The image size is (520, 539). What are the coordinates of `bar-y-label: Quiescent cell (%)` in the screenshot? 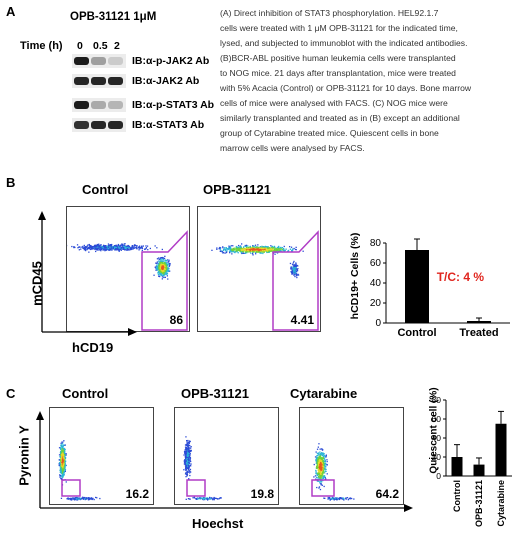 It's located at (434, 430).